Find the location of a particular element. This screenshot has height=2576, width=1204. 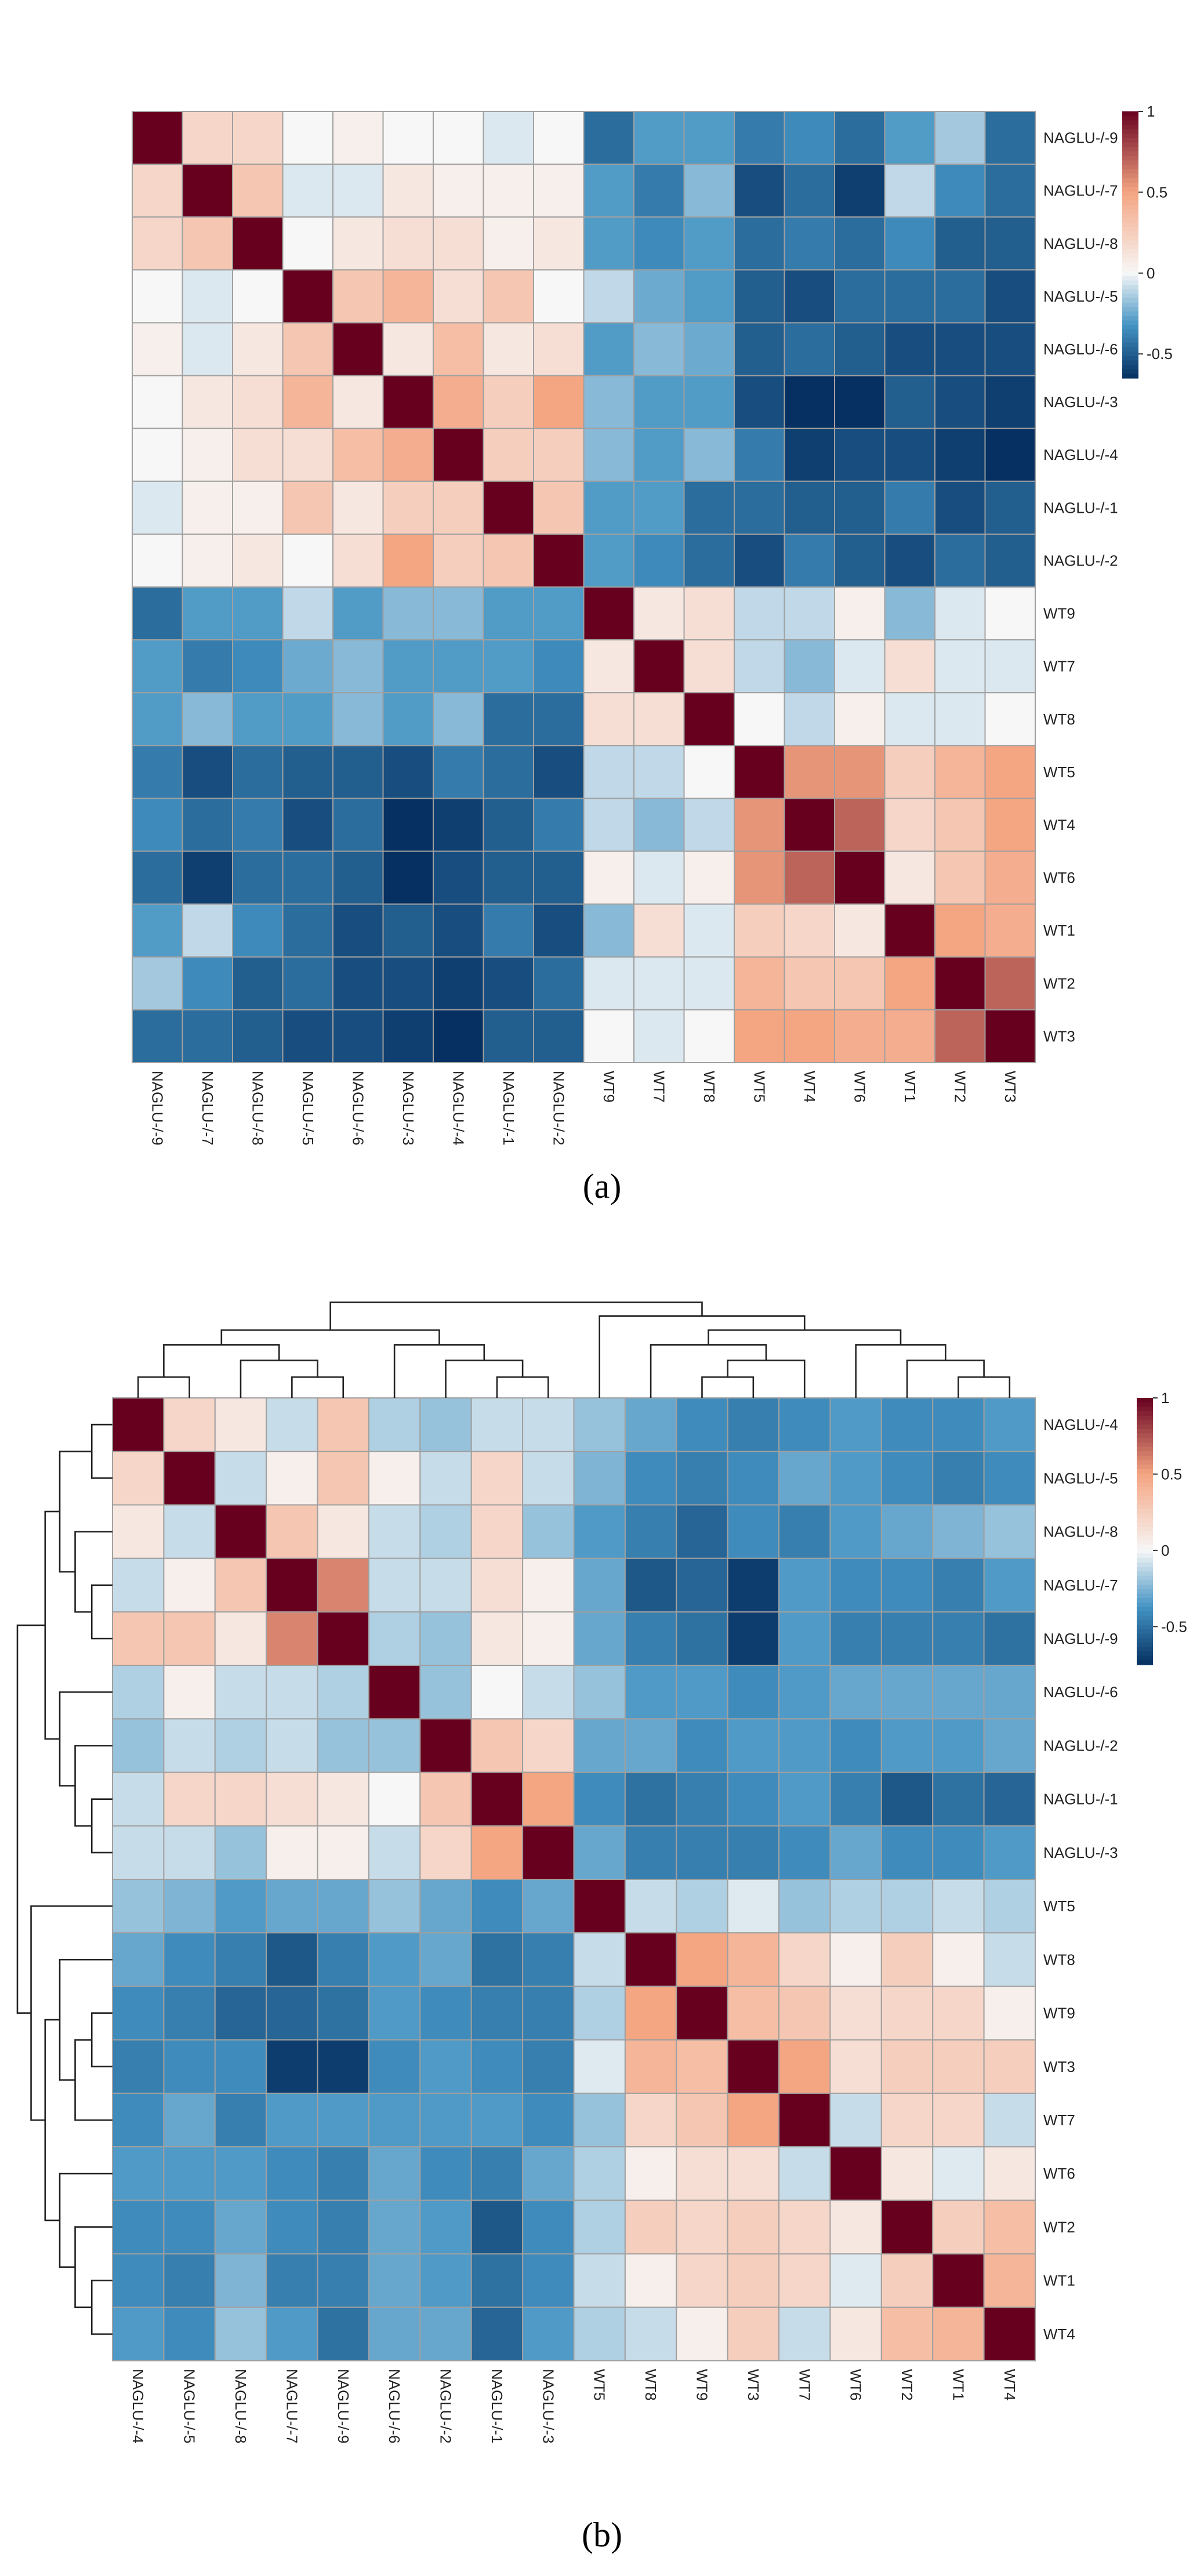

column-dendrogram-link is located at coordinates (766, 1379).